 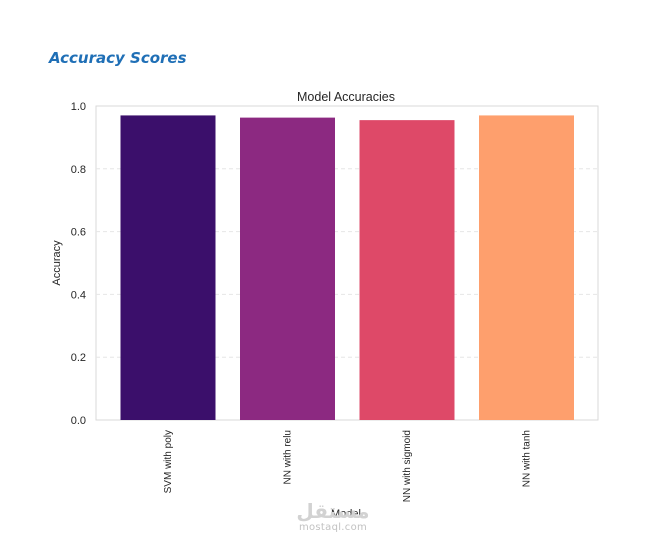 I want to click on x-tick-label: NN with sigmoid, so click(x=407, y=466).